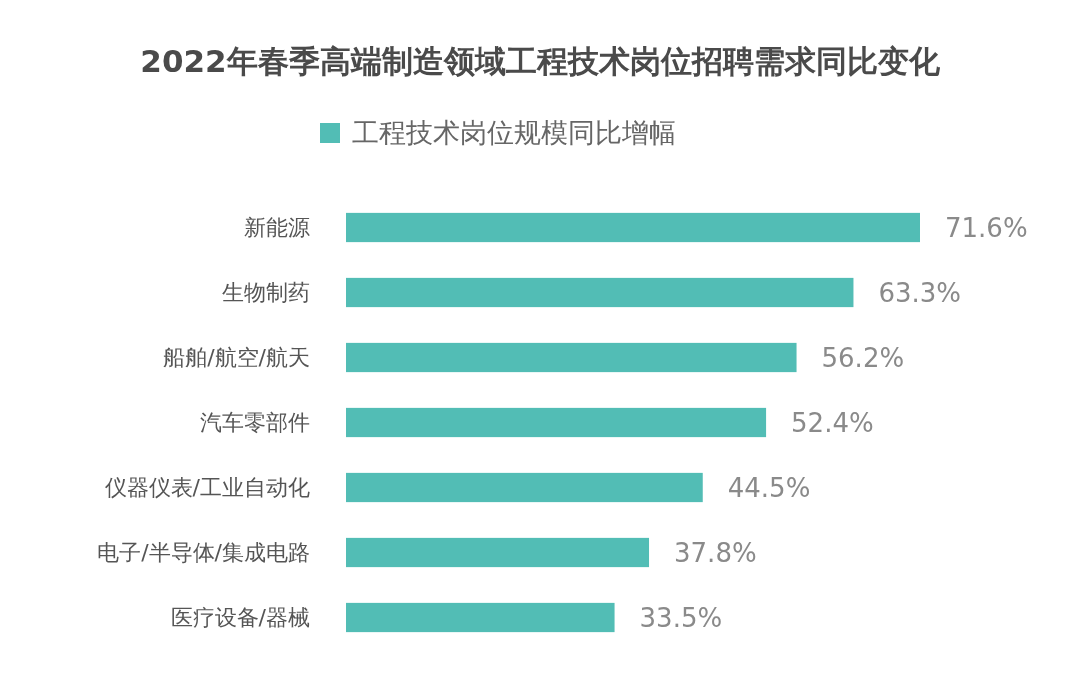 The height and width of the screenshot is (683, 1080). I want to click on y-tick-label: 新能源, so click(277, 228).